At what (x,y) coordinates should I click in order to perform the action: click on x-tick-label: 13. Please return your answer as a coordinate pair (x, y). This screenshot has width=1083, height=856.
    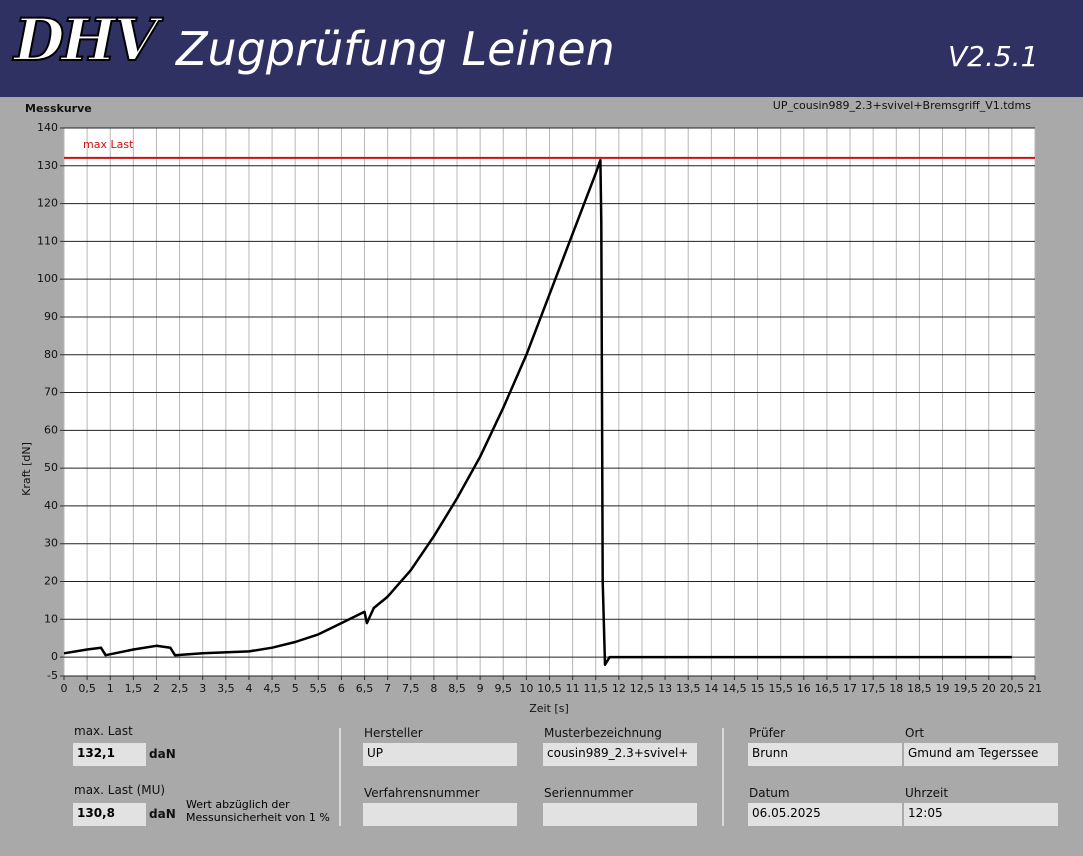
    Looking at the image, I should click on (665, 688).